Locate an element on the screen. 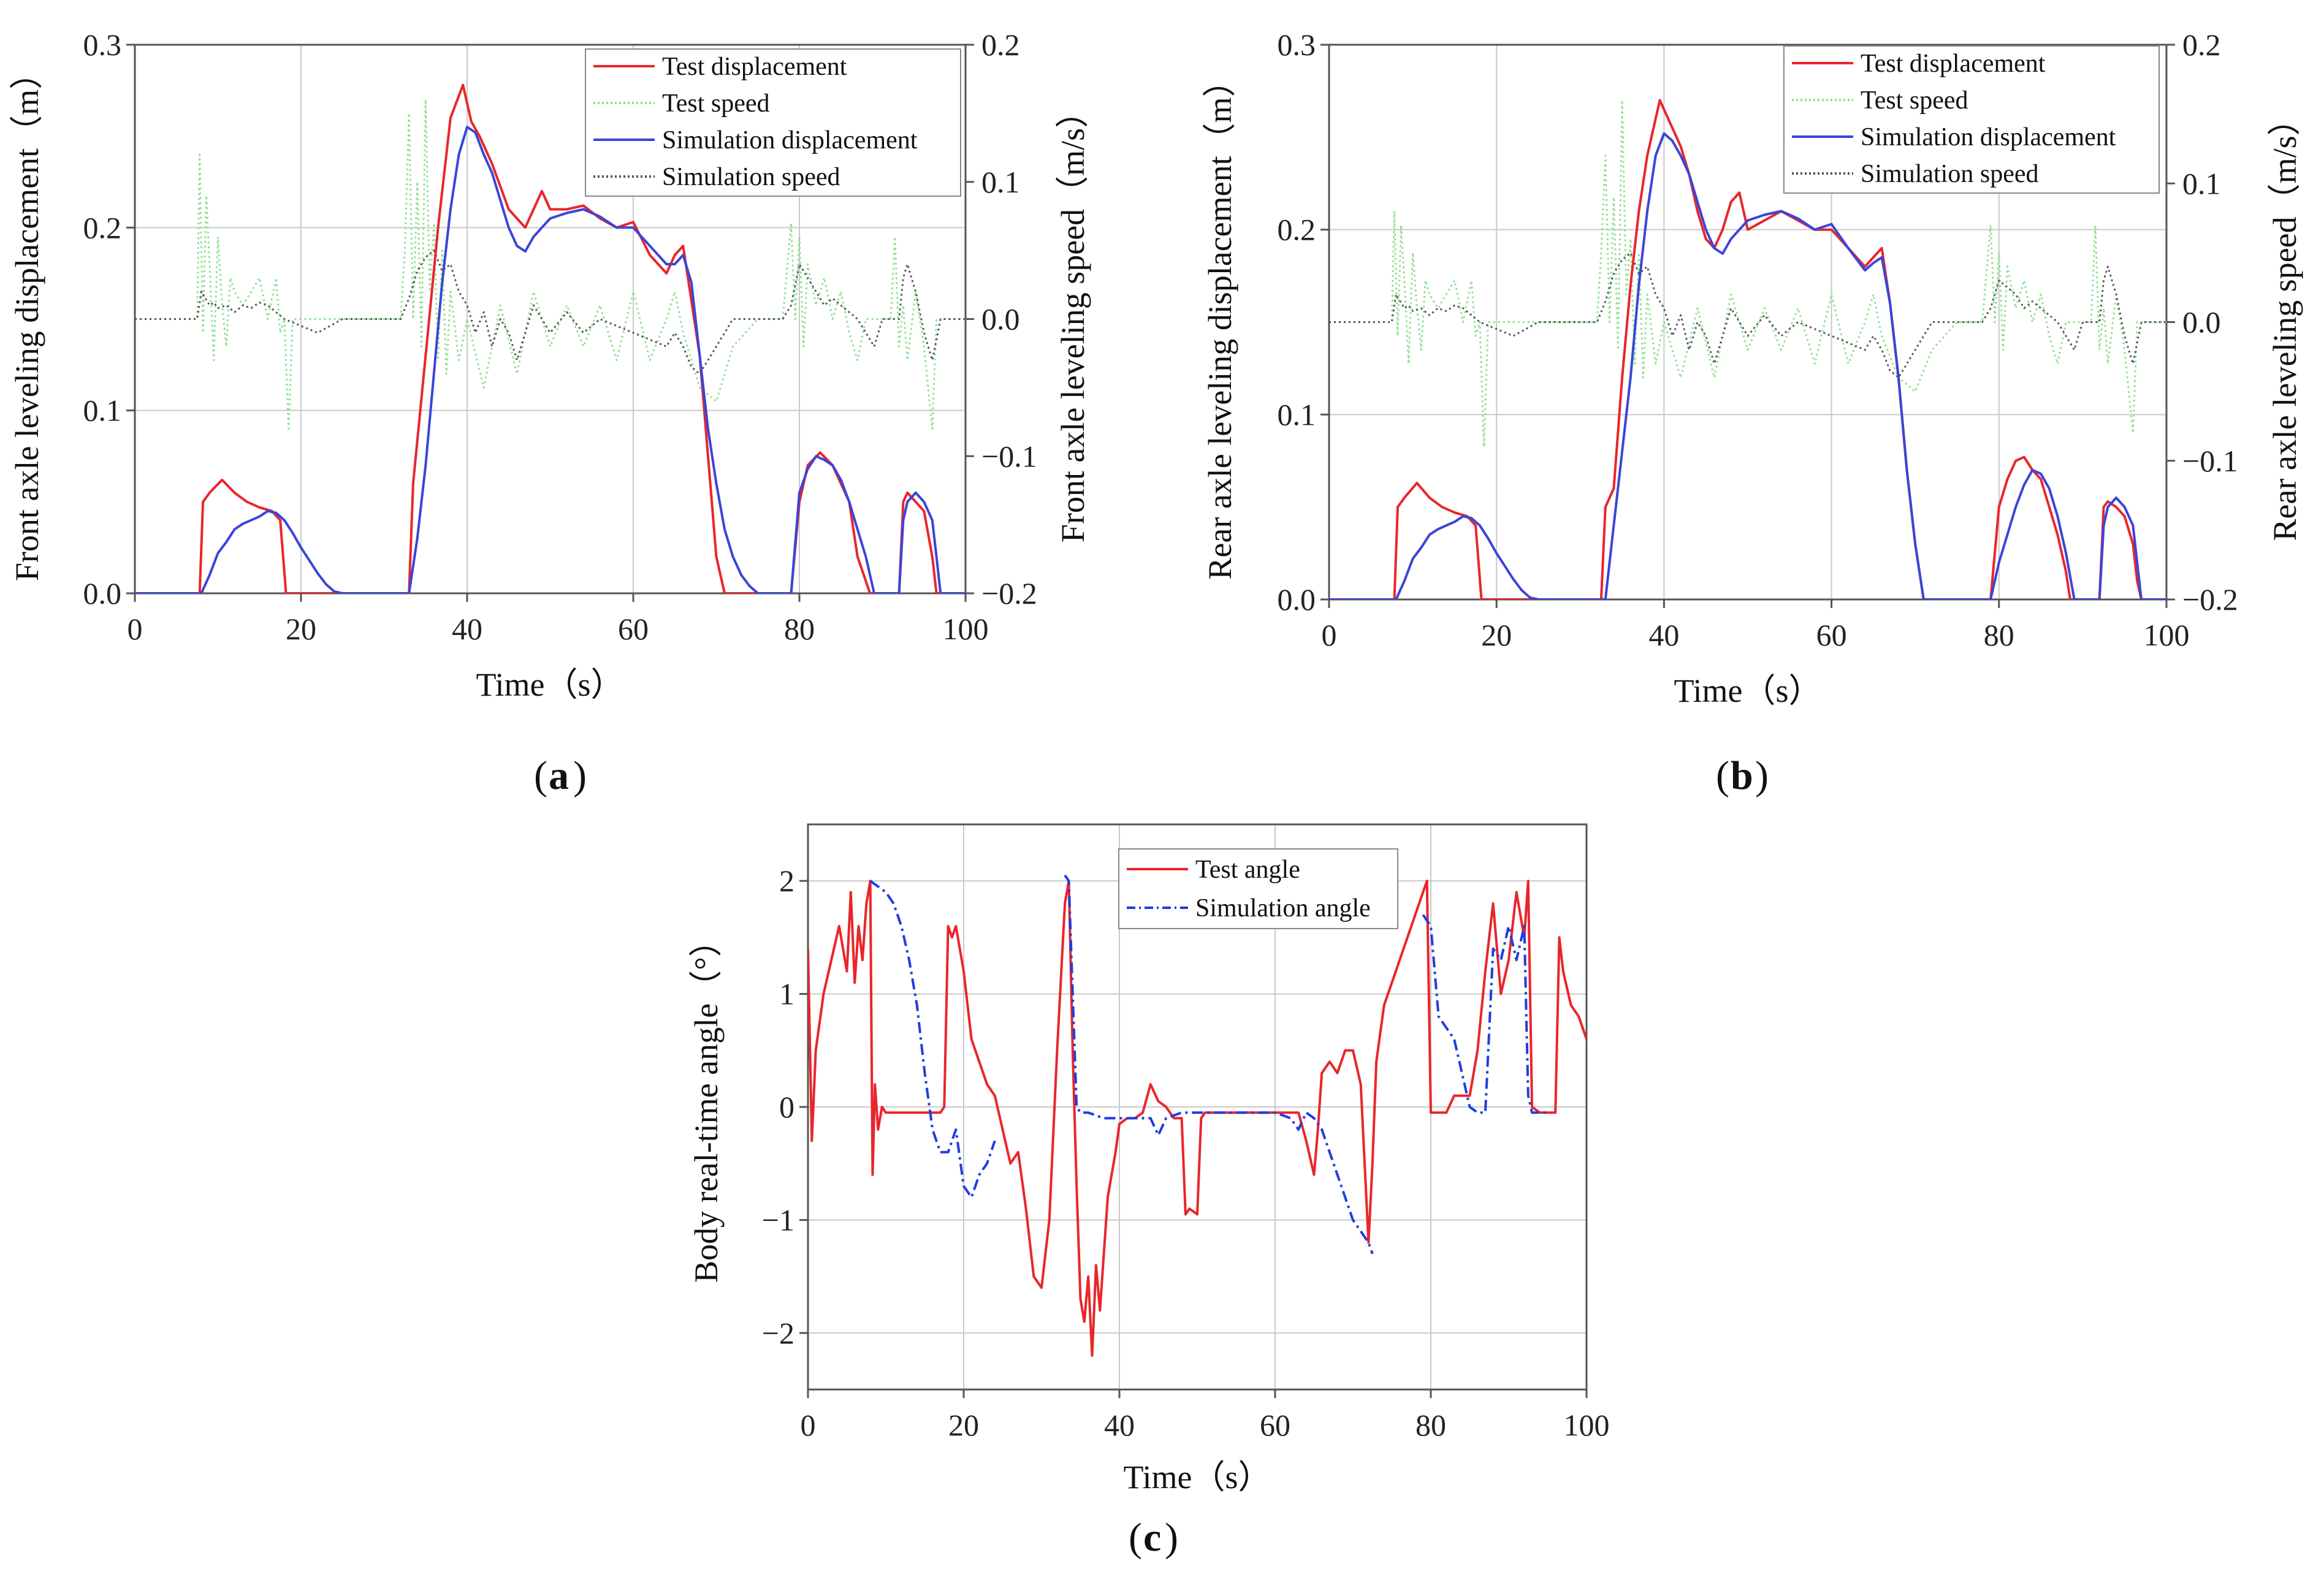  panel-c-legend: Test angle Simulation angle is located at coordinates (1258, 888).